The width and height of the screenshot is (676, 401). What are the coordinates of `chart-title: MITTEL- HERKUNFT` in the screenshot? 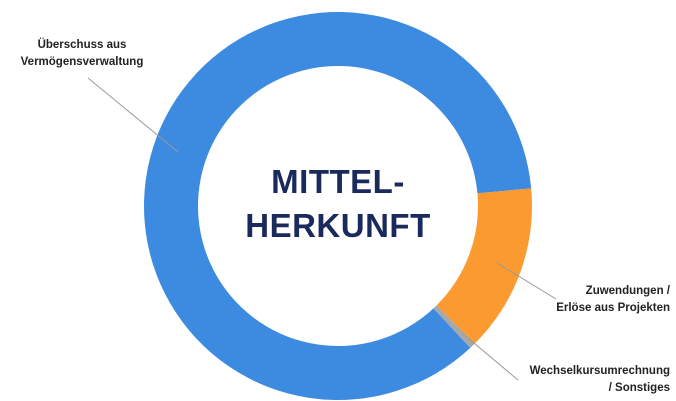 It's located at (338, 203).